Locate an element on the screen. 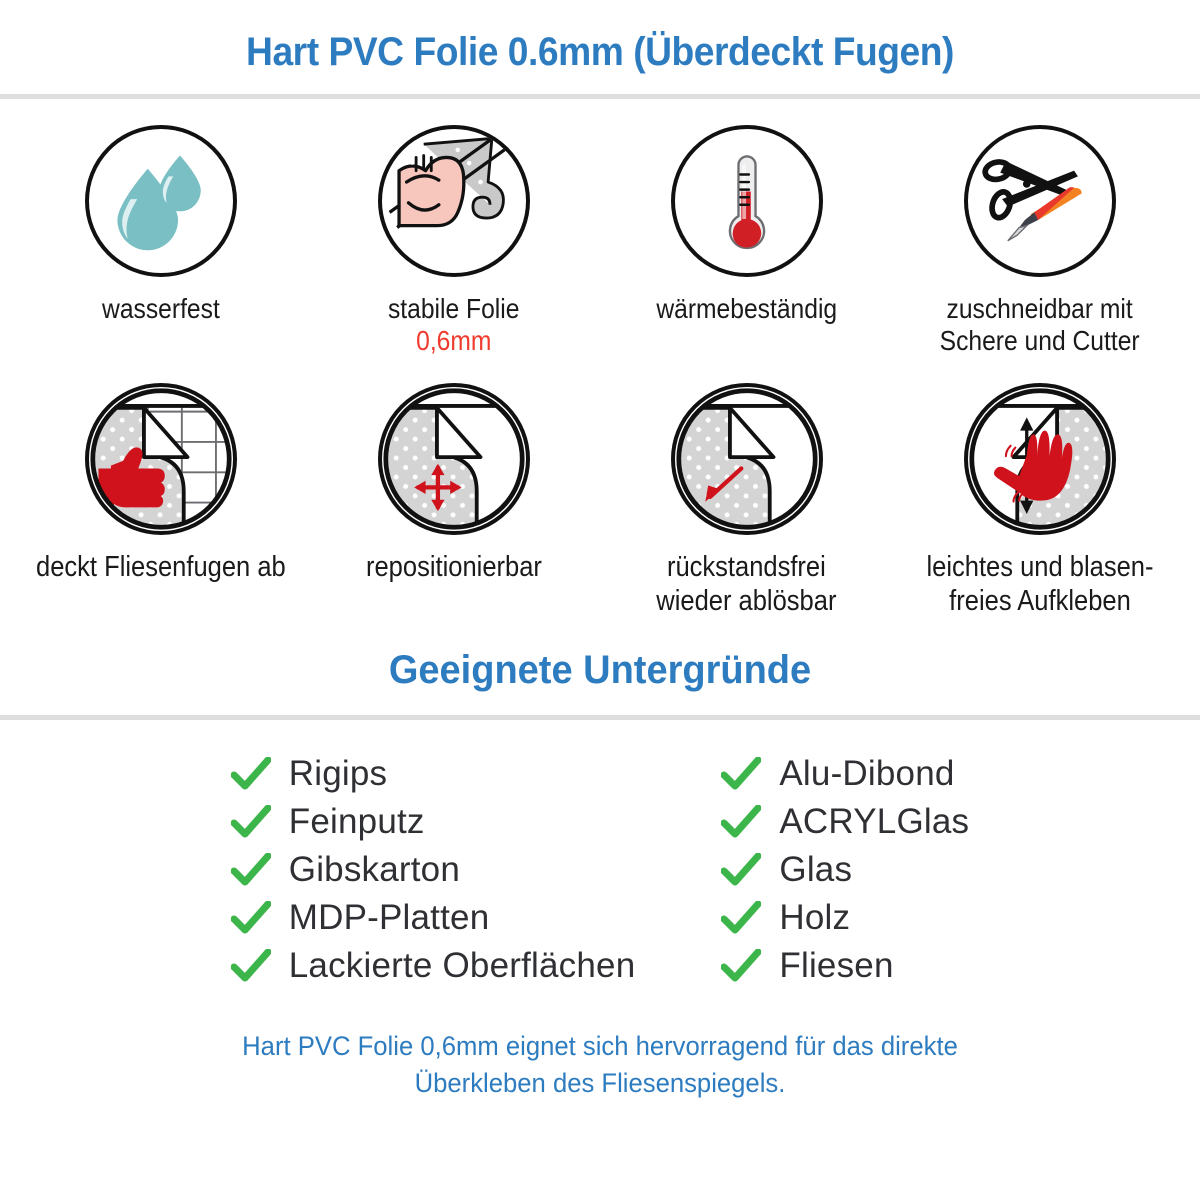  list-item: Holz is located at coordinates (845, 918).